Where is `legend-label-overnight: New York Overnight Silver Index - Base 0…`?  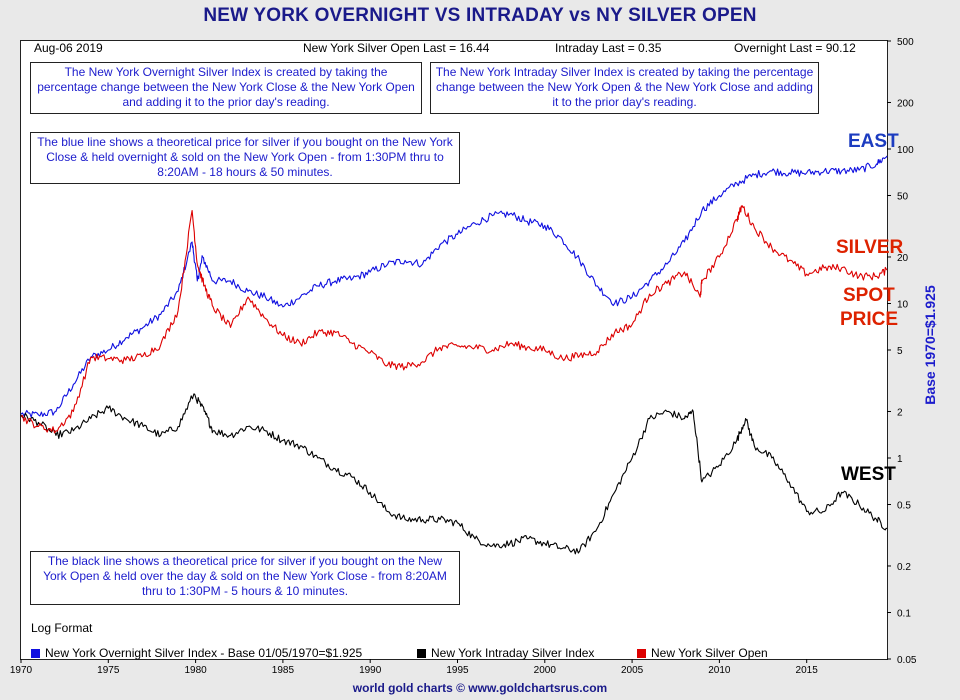
legend-label-overnight: New York Overnight Silver Index - Base 0… is located at coordinates (204, 653).